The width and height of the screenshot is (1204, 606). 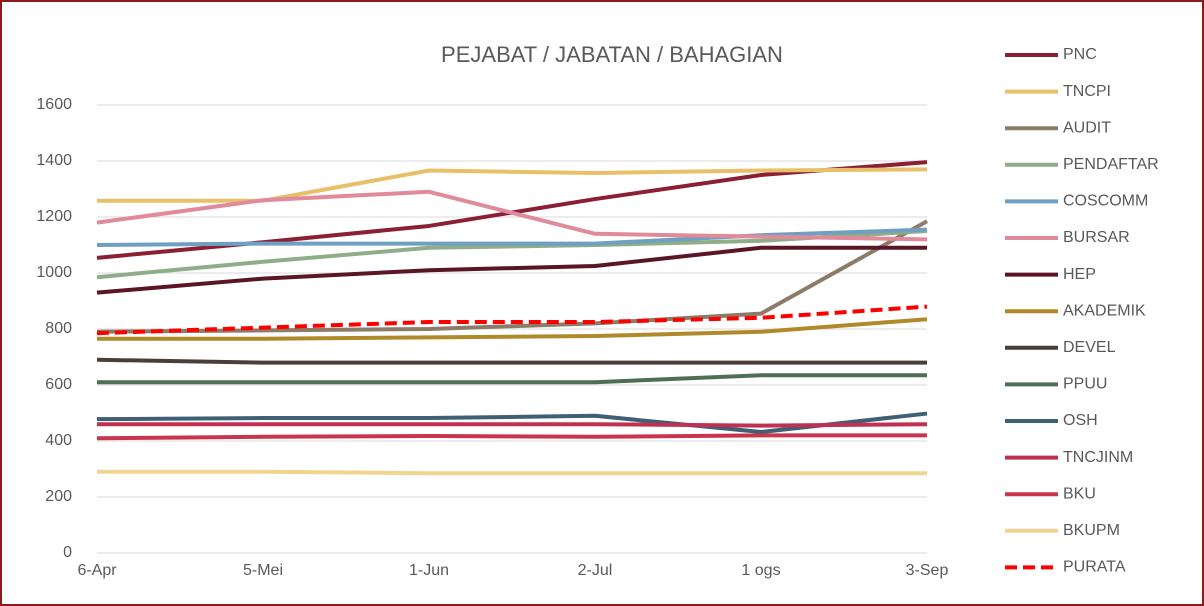 I want to click on legend-label: HEP, so click(x=1079, y=274).